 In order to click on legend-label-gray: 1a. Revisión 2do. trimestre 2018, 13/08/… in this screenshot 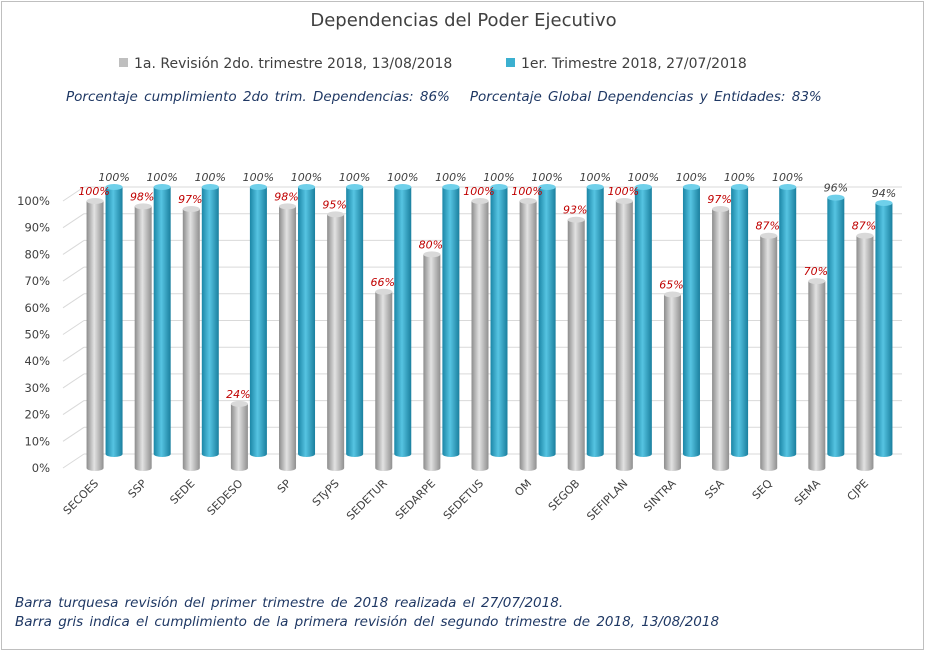, I will do `click(293, 64)`.